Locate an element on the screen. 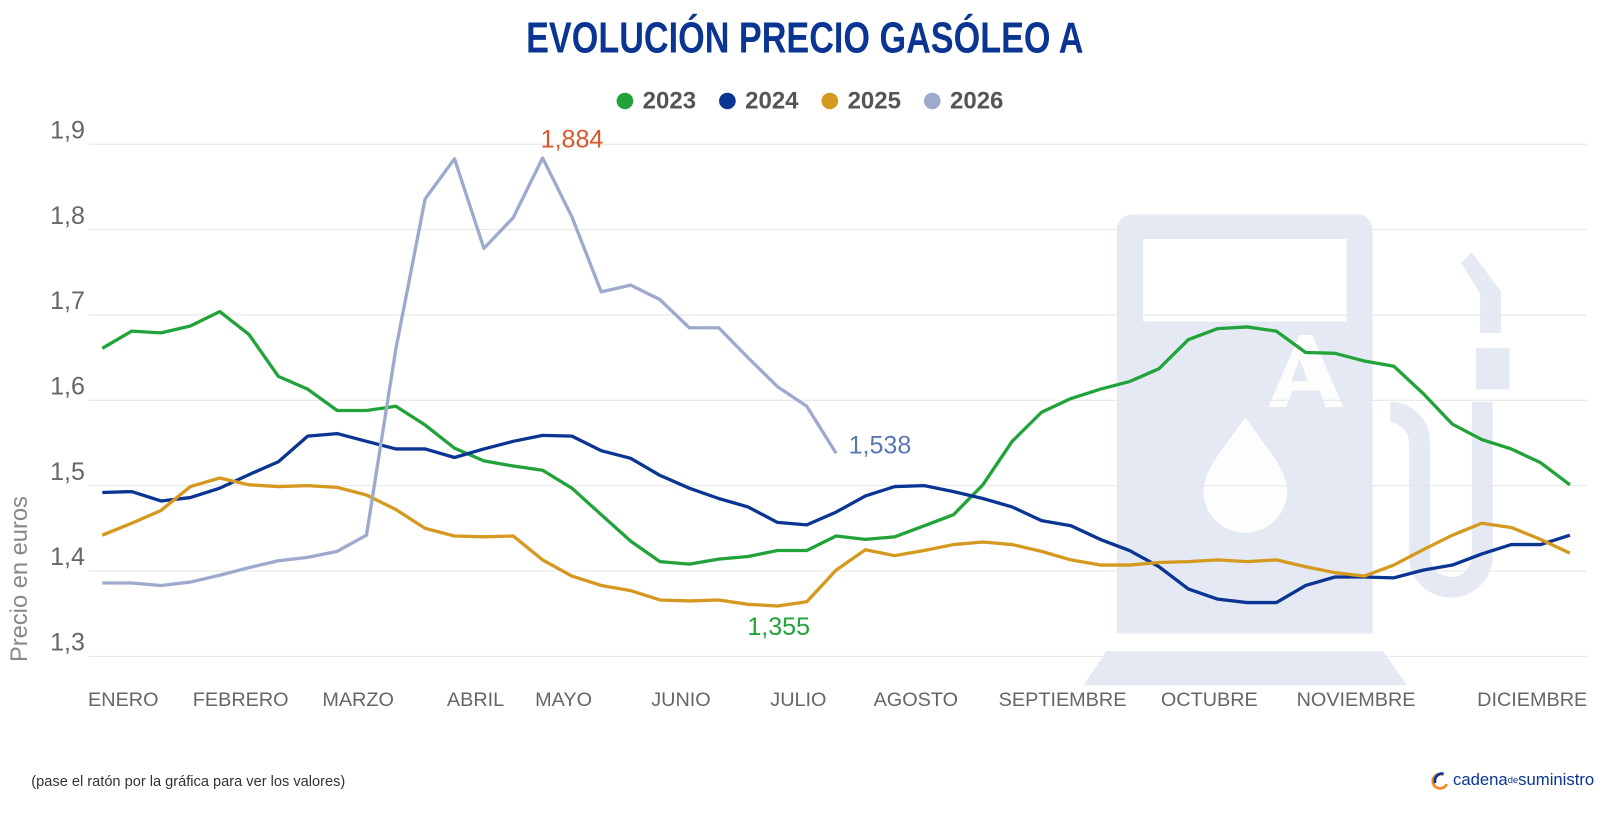 The width and height of the screenshot is (1620, 814). x-tick-label: FEBRERO is located at coordinates (241, 700).